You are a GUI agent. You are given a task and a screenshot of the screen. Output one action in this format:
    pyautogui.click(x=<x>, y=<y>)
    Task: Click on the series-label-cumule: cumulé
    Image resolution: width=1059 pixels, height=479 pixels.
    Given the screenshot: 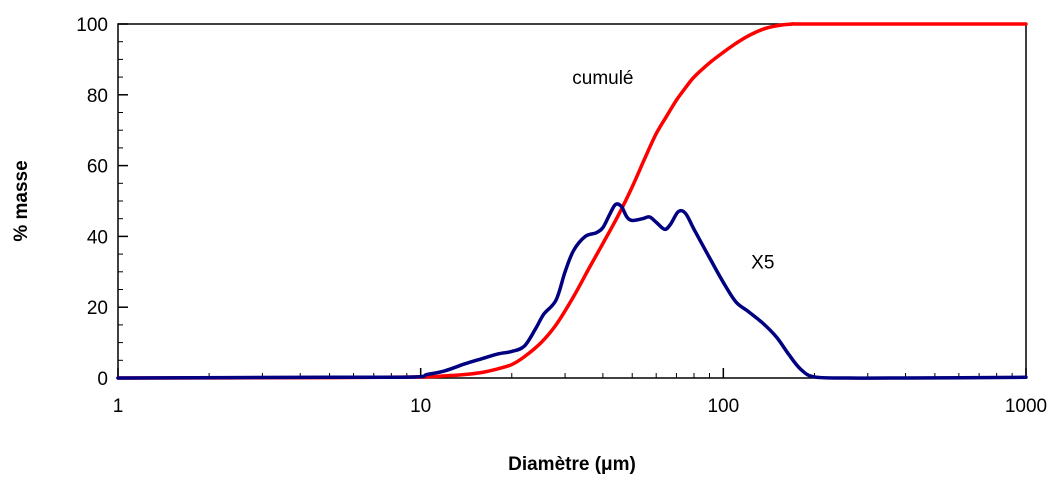 What is the action you would take?
    pyautogui.click(x=602, y=78)
    